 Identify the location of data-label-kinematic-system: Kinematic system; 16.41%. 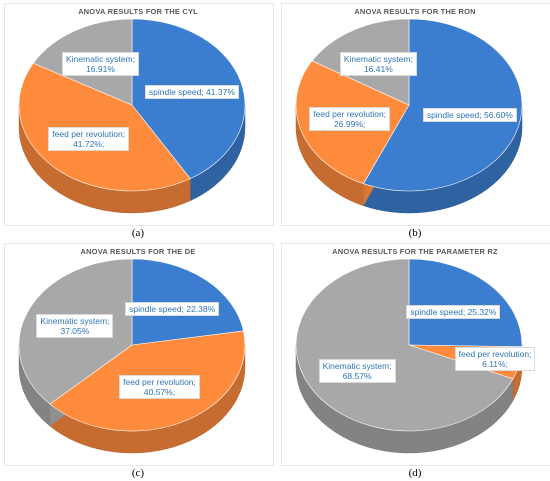
(378, 63).